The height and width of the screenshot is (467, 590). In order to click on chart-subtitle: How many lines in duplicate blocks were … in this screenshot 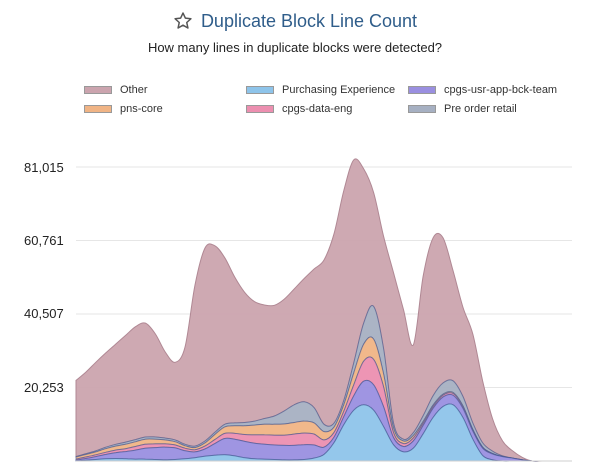, I will do `click(295, 47)`.